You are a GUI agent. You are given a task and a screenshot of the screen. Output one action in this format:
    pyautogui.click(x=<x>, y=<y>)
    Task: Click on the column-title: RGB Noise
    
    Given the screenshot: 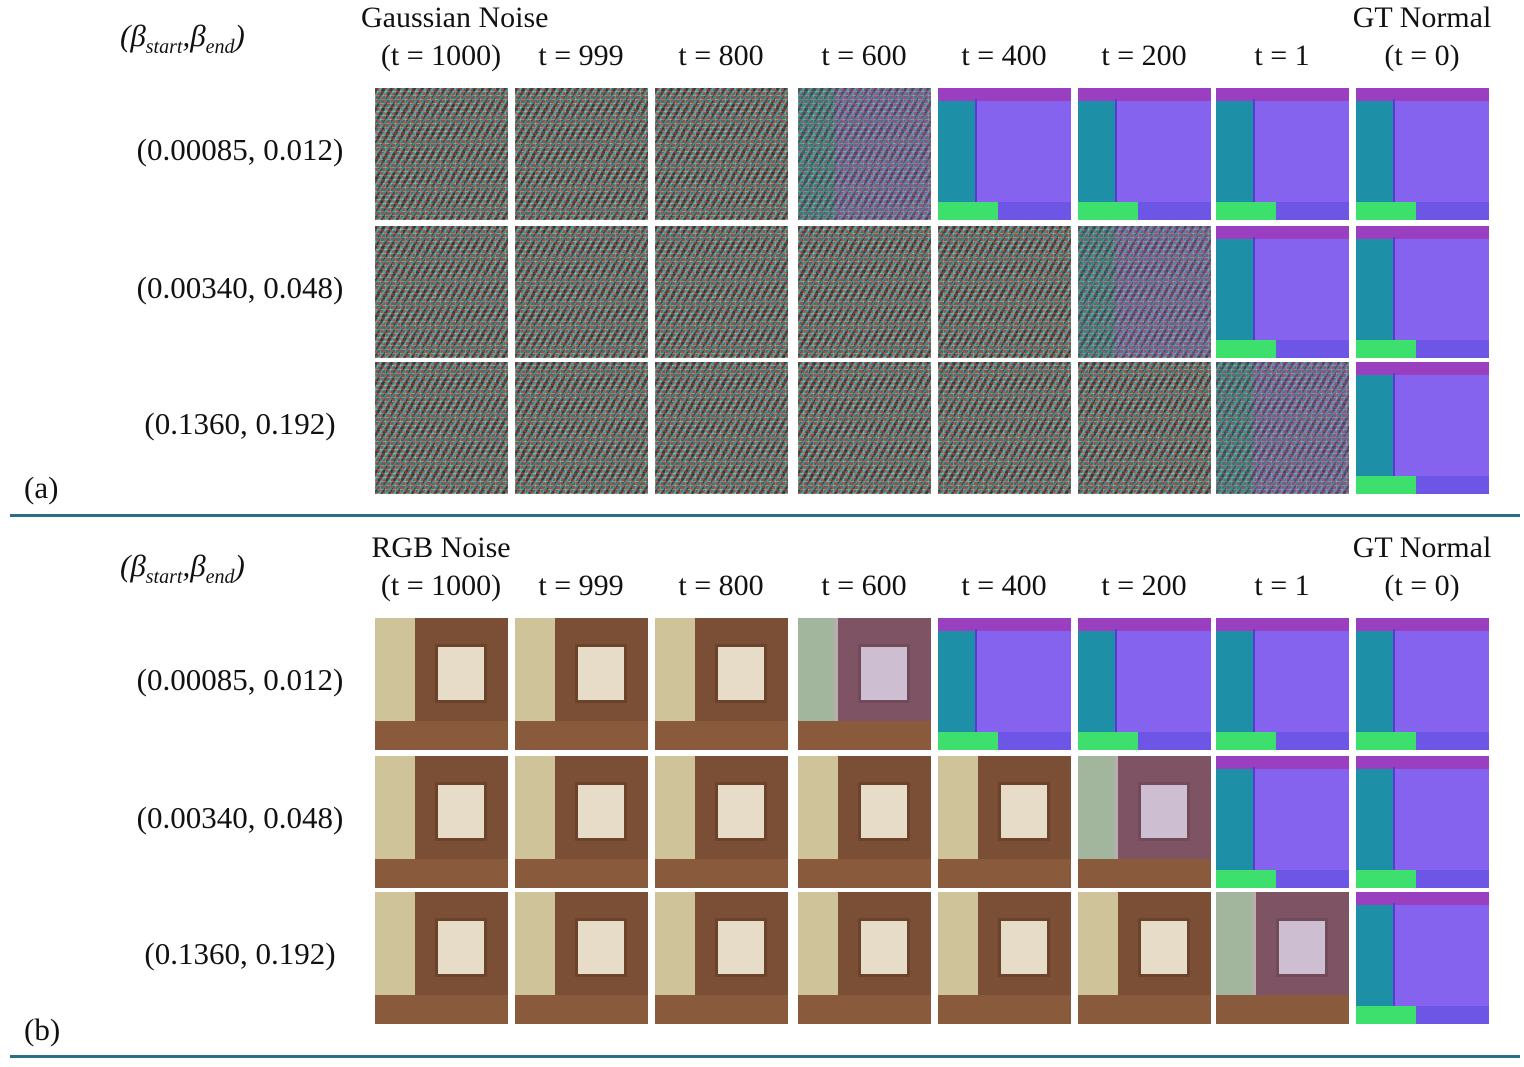 What is the action you would take?
    pyautogui.click(x=441, y=547)
    